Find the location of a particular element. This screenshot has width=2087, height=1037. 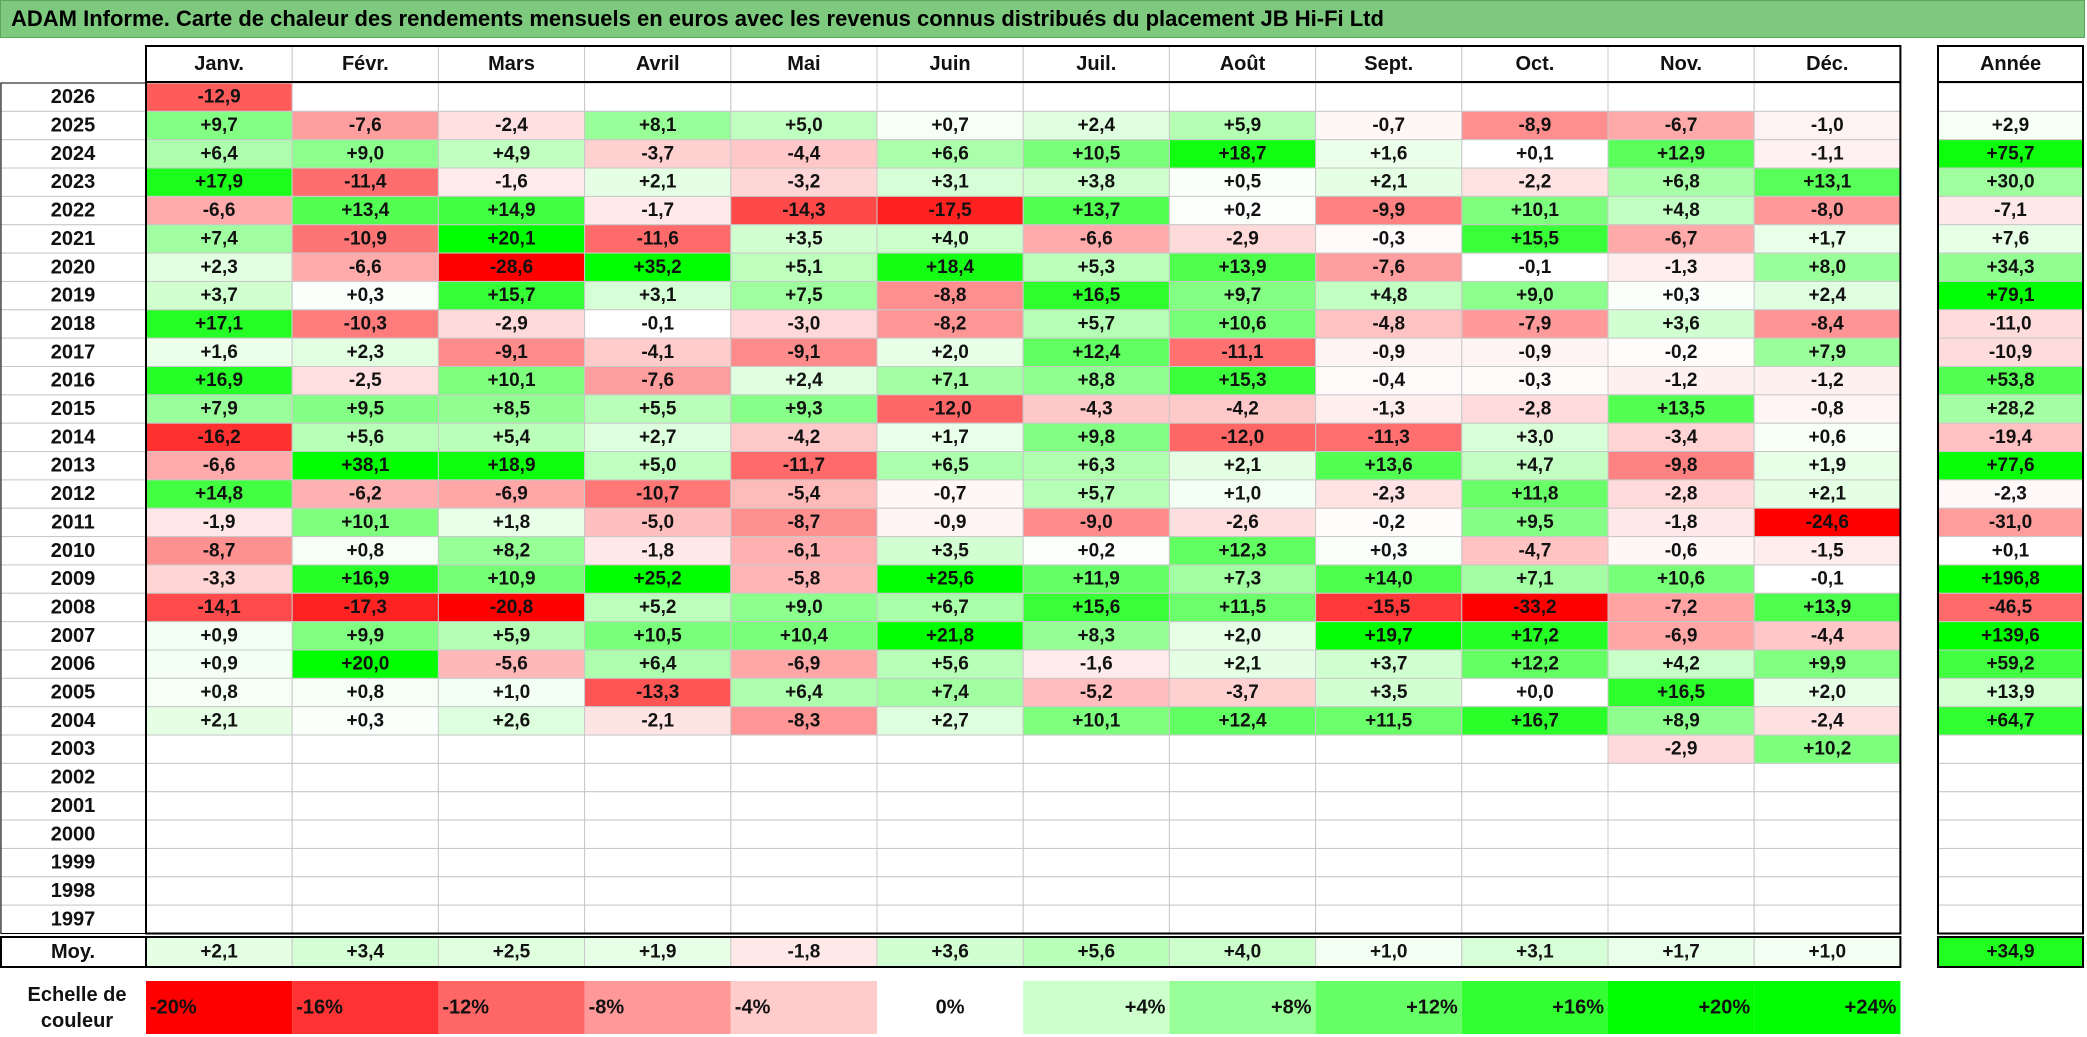

annual-value-2005: +13,9 is located at coordinates (2010, 692).